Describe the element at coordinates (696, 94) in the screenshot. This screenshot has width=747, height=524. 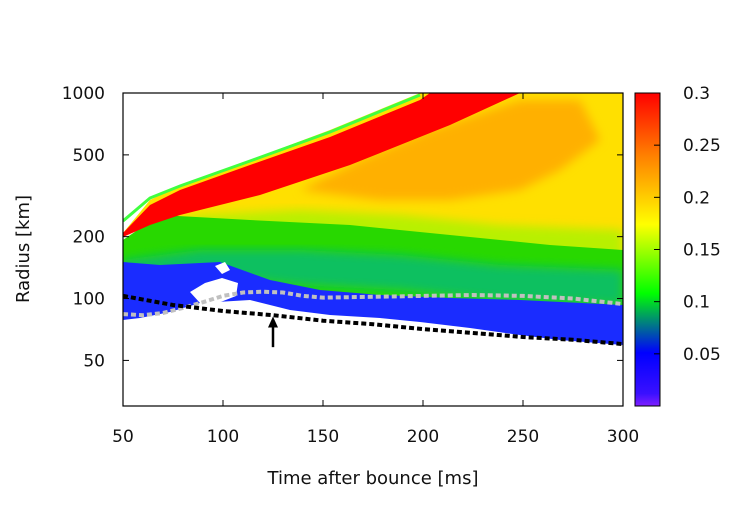
I see `colorbar-tick-label: 0.3` at that location.